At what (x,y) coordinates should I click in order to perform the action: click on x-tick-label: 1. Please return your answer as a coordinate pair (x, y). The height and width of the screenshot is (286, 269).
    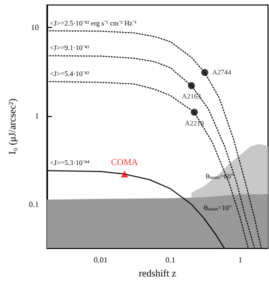
    Looking at the image, I should click on (240, 260).